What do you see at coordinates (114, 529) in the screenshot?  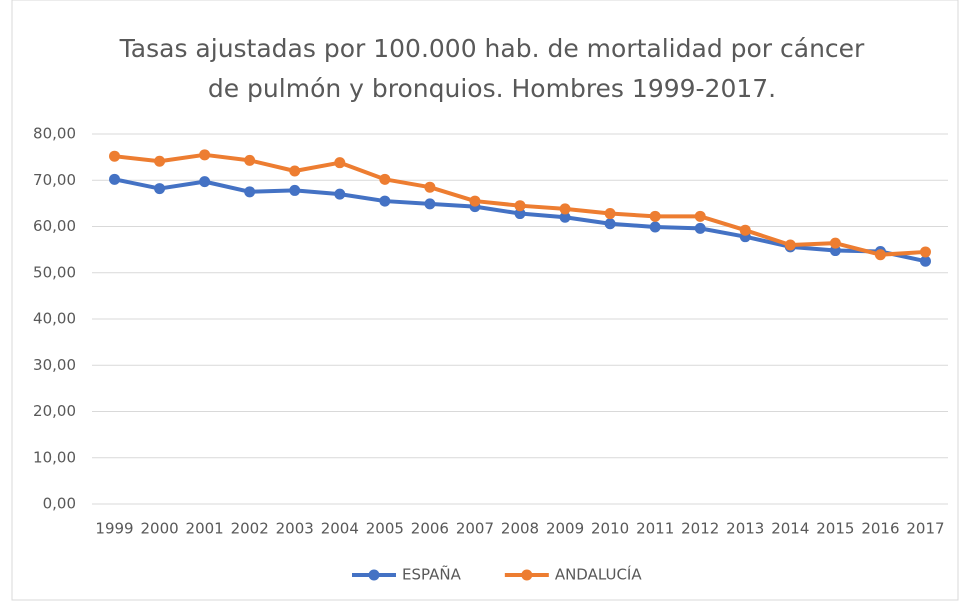 I see `x-tick-label: 1999` at bounding box center [114, 529].